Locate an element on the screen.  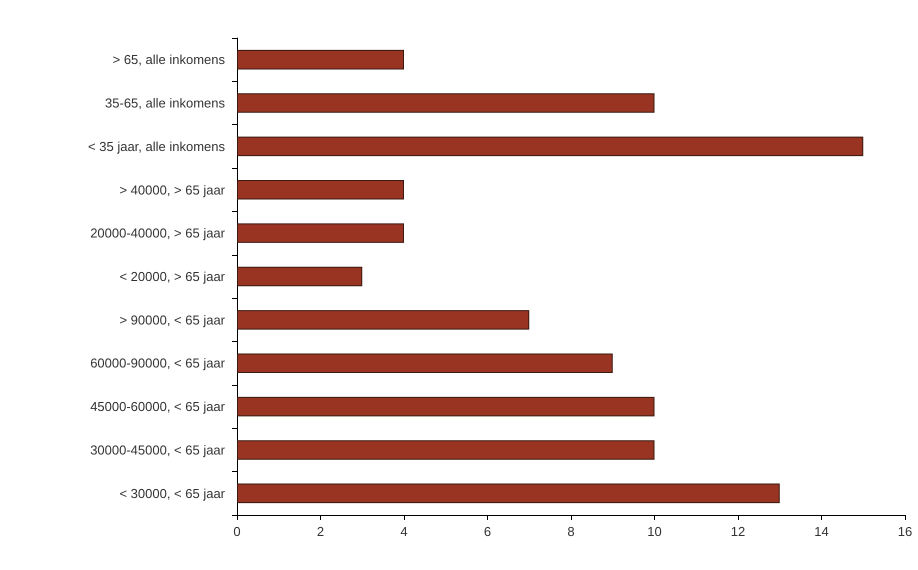
x-tick-label: 16 is located at coordinates (905, 531).